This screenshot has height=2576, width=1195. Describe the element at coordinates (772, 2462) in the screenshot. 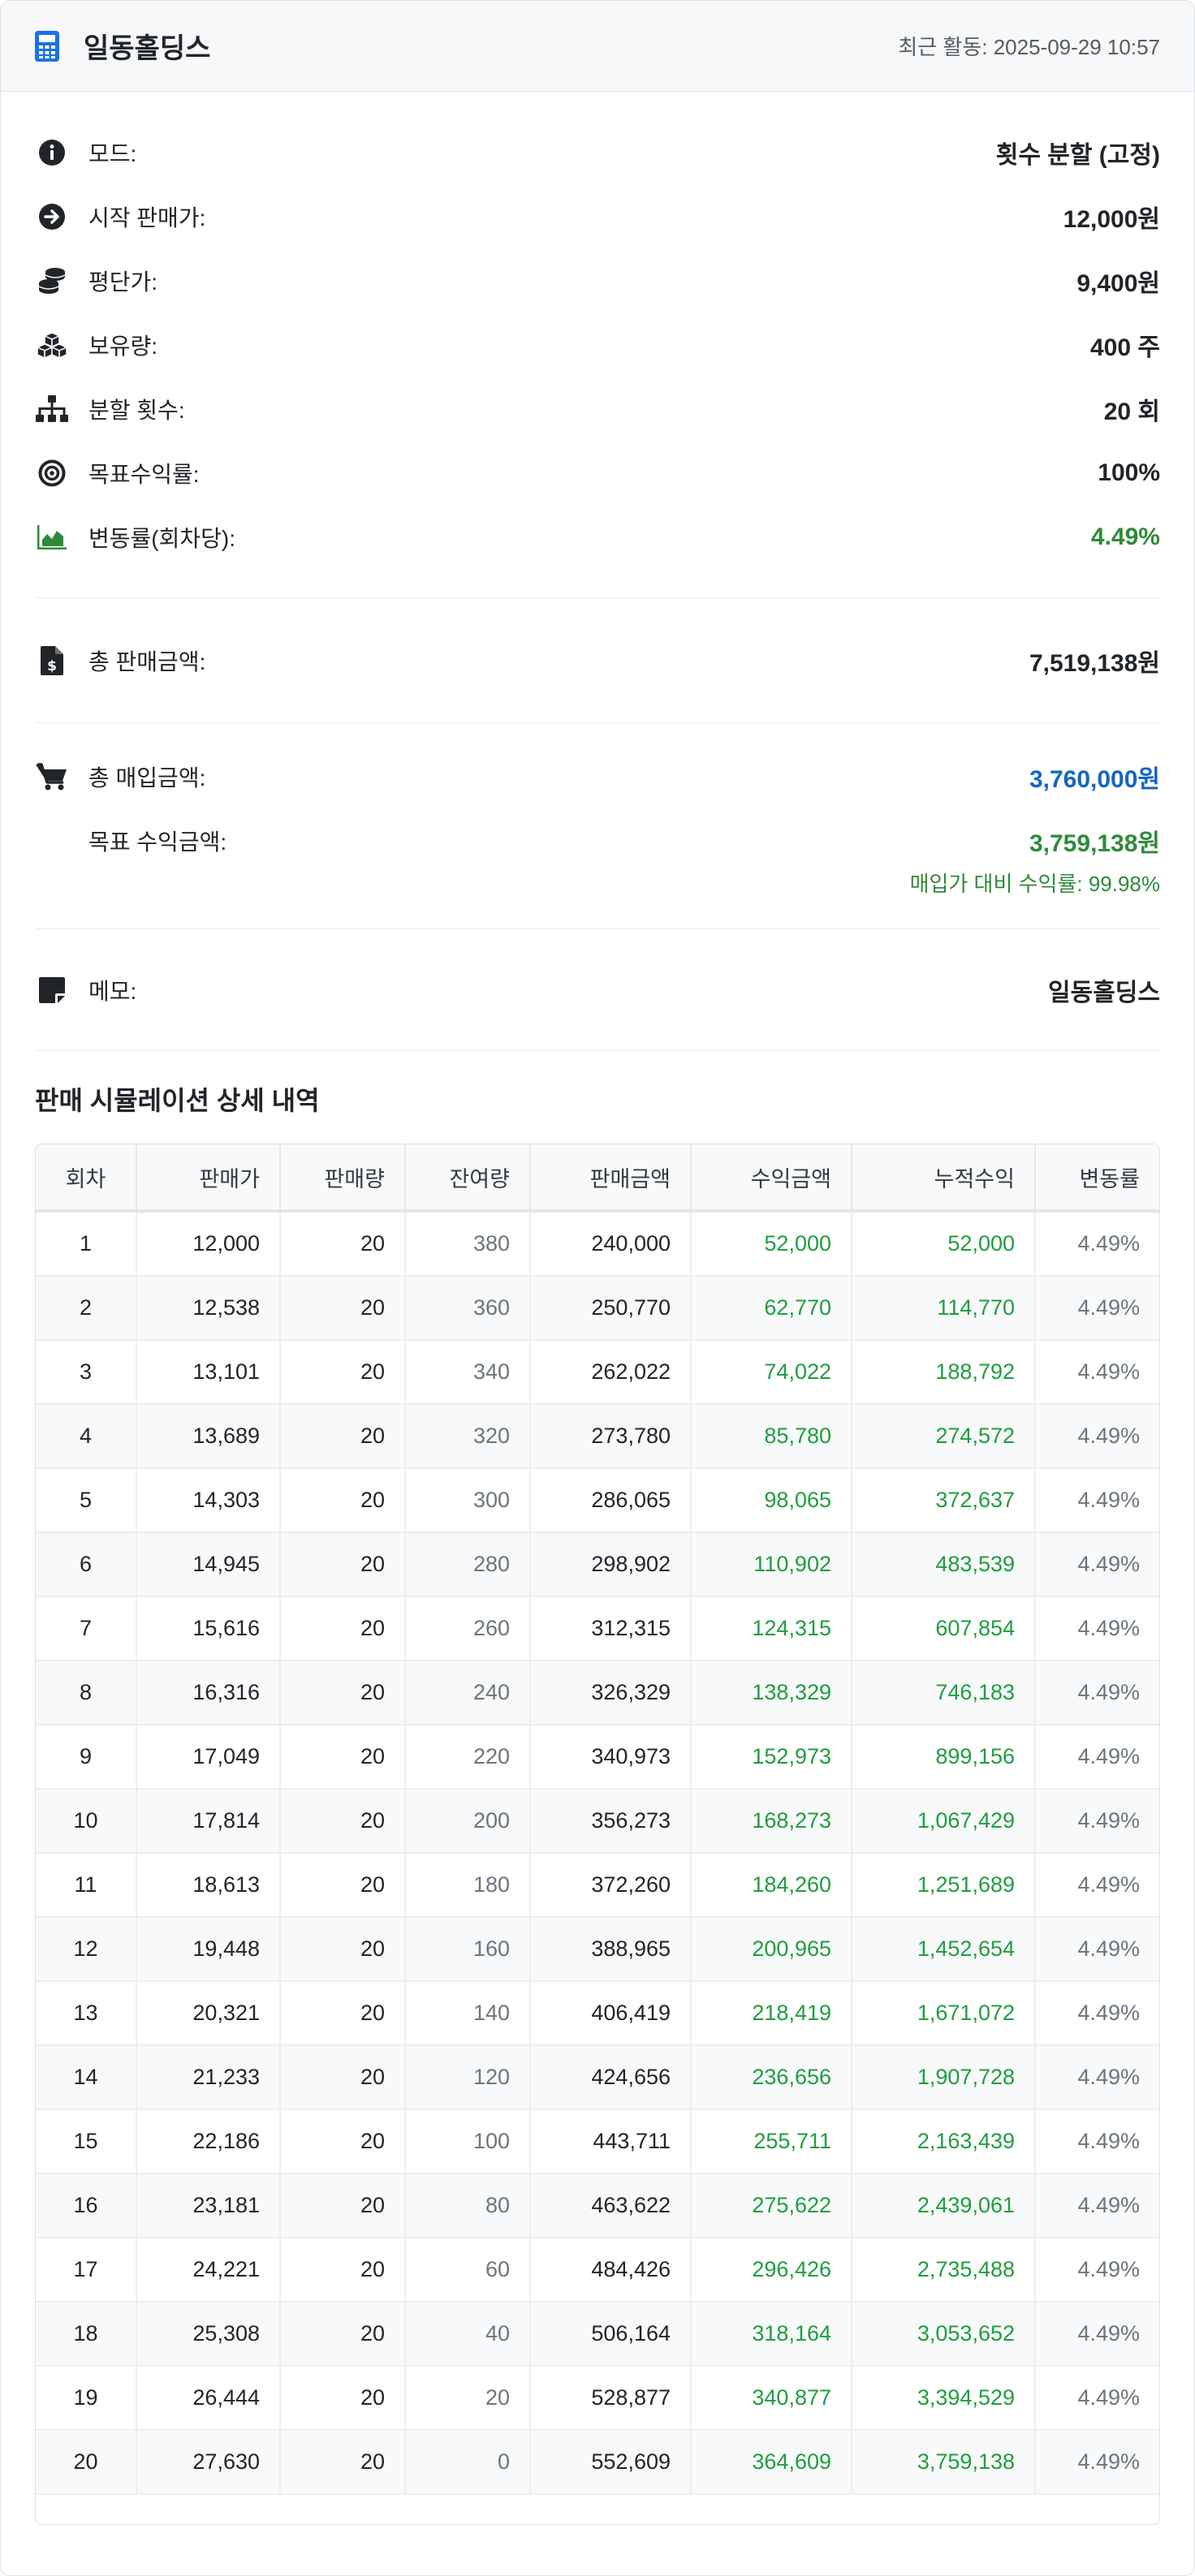

I see `profit-cell: 364,609` at that location.